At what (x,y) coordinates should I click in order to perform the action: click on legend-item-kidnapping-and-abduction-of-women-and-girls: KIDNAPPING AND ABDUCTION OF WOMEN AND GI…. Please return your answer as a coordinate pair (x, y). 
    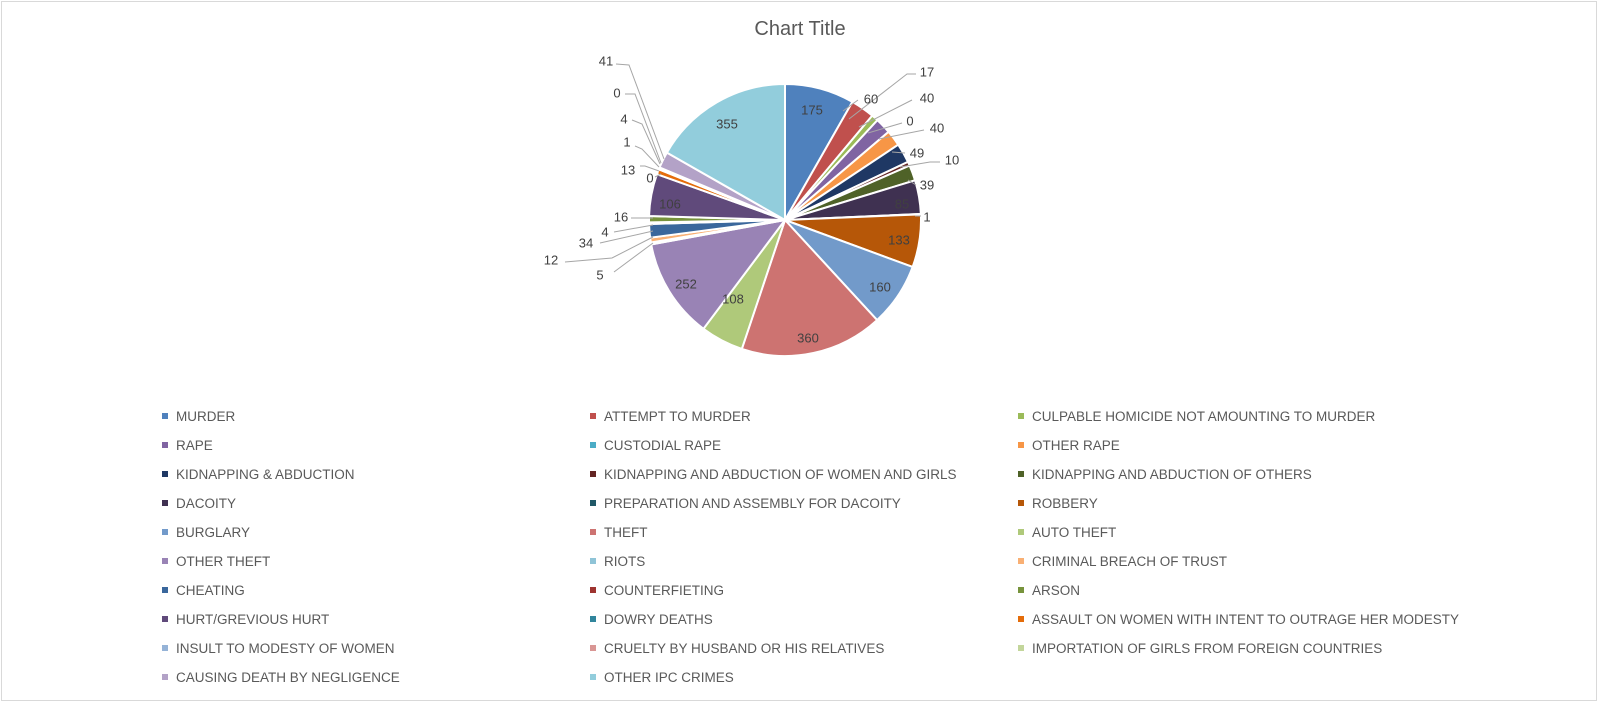
    Looking at the image, I should click on (804, 474).